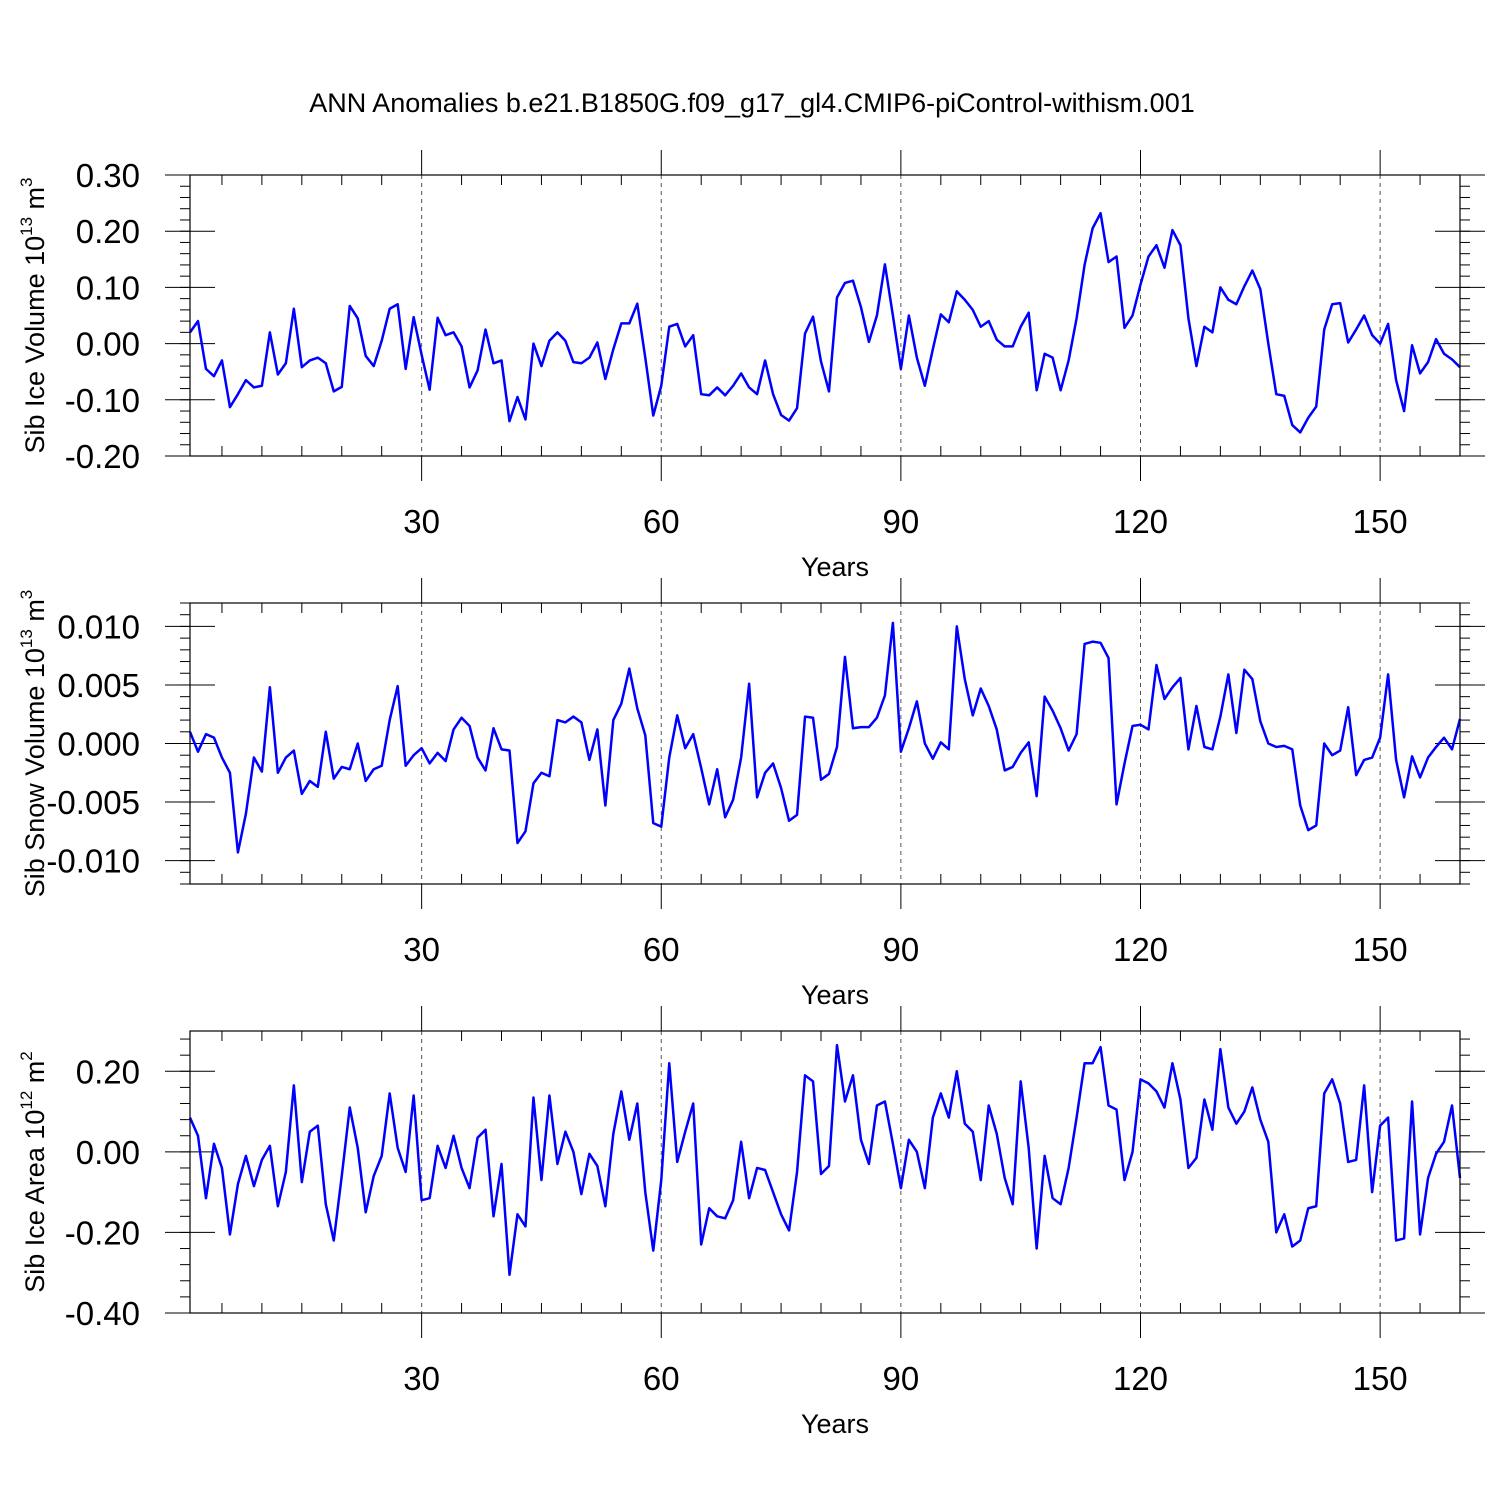  I want to click on y-axis-label: Sib Ice Volume 1013 m3, so click(33, 315).